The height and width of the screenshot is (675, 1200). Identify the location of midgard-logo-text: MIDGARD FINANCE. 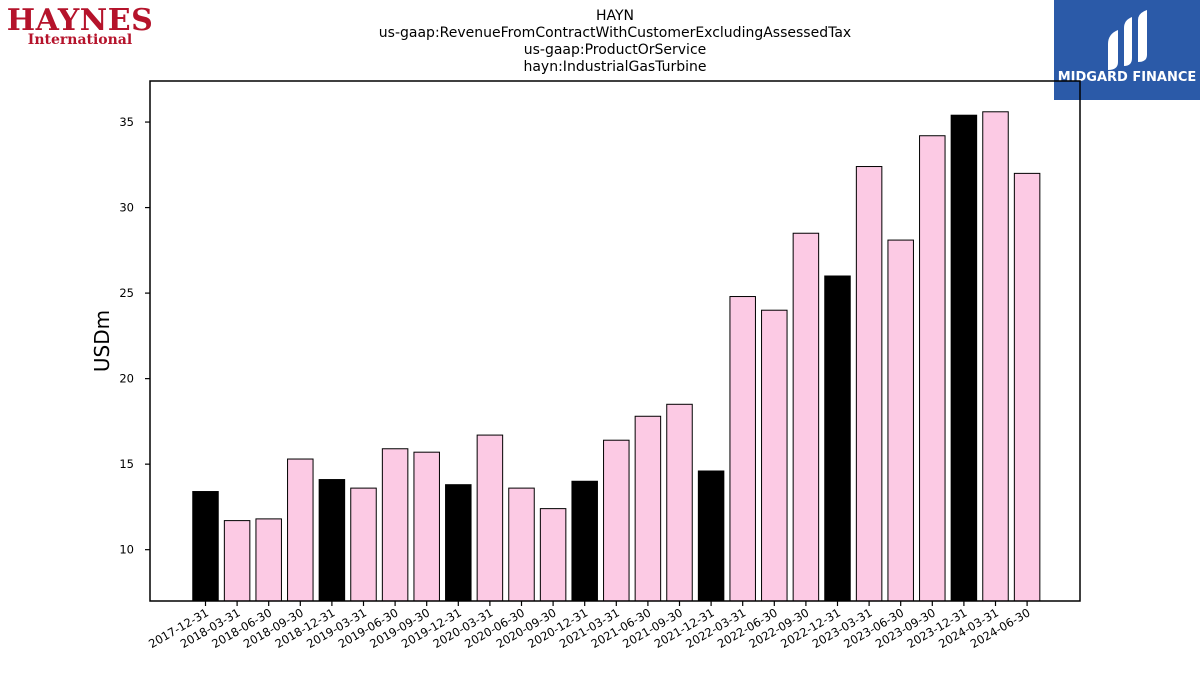
(1127, 77).